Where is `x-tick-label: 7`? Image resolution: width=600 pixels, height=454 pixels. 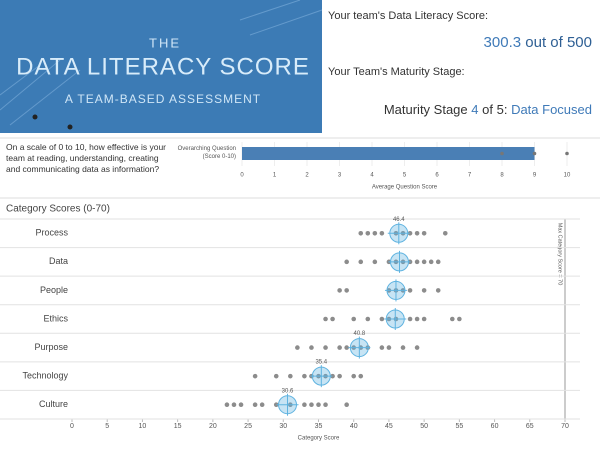 x-tick-label: 7 is located at coordinates (470, 176).